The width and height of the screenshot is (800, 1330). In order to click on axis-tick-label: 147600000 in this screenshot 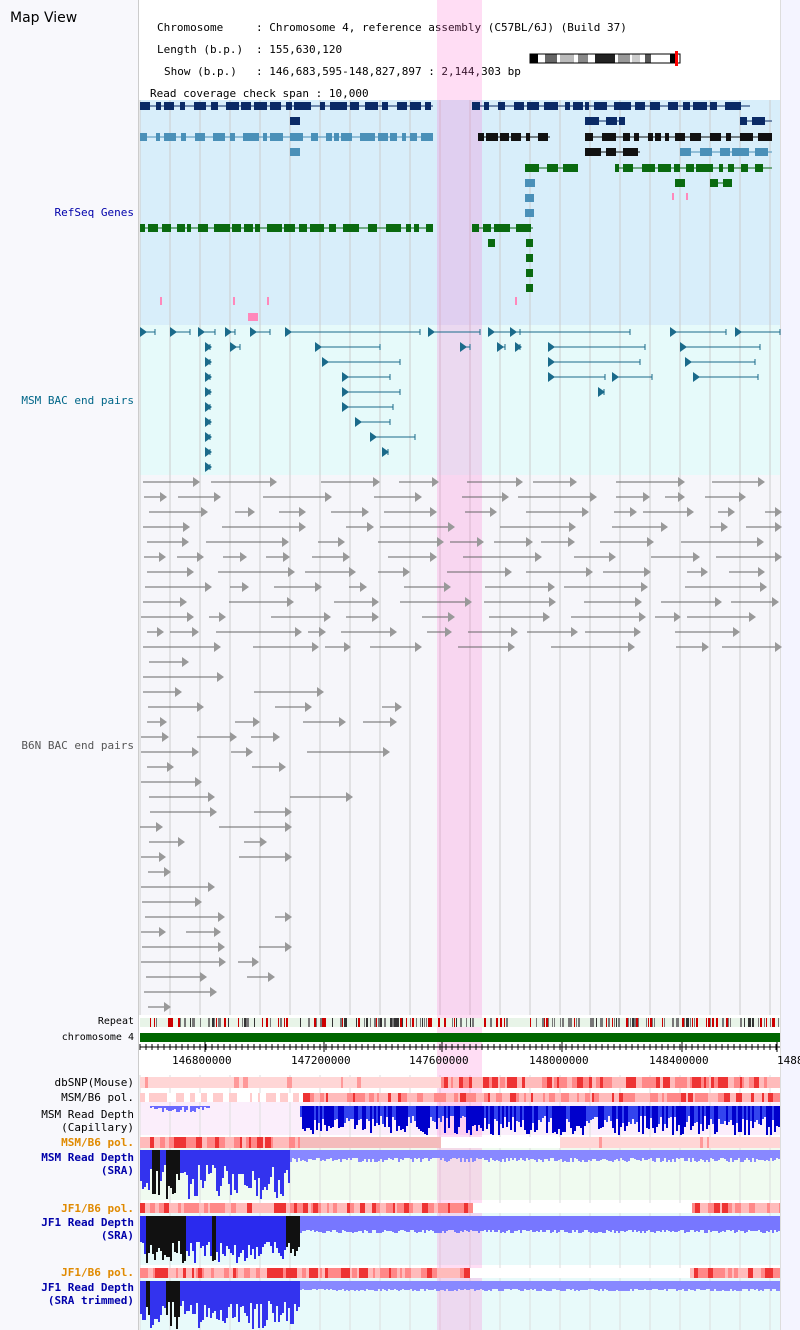, I will do `click(439, 1060)`.